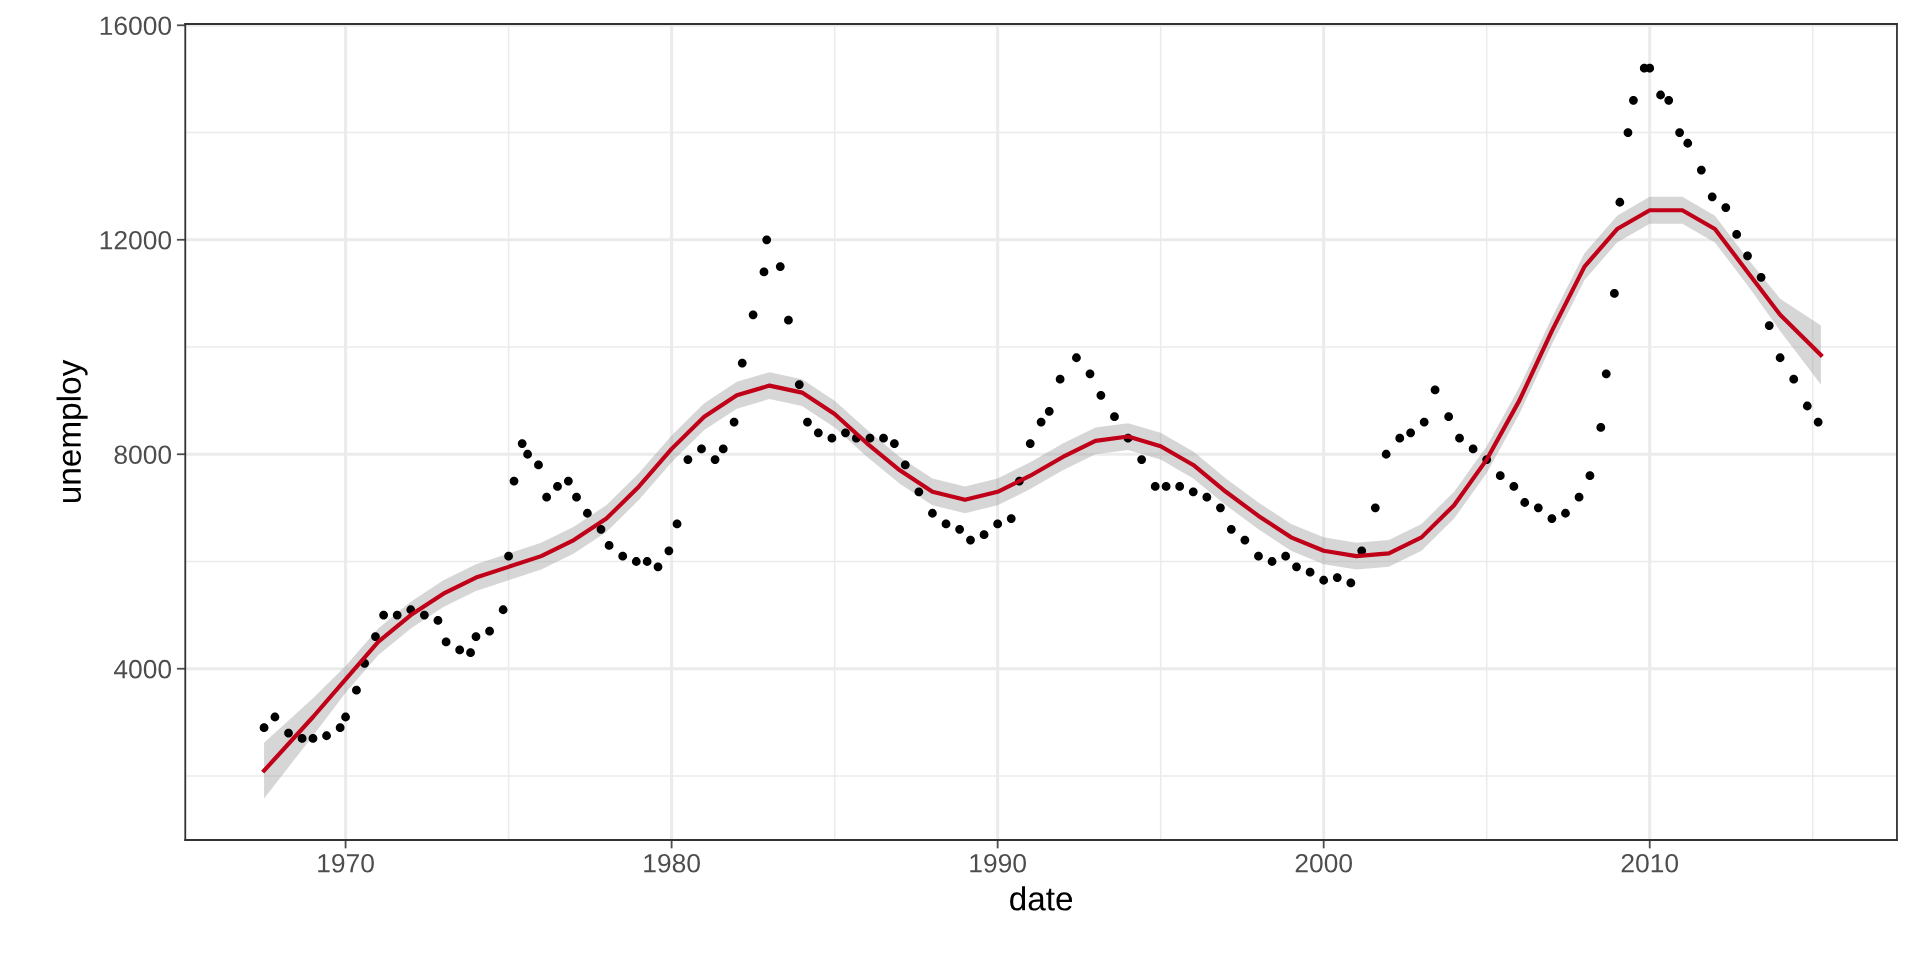 This screenshot has width=1920, height=960. I want to click on y-axis-title: unemploy, so click(72, 431).